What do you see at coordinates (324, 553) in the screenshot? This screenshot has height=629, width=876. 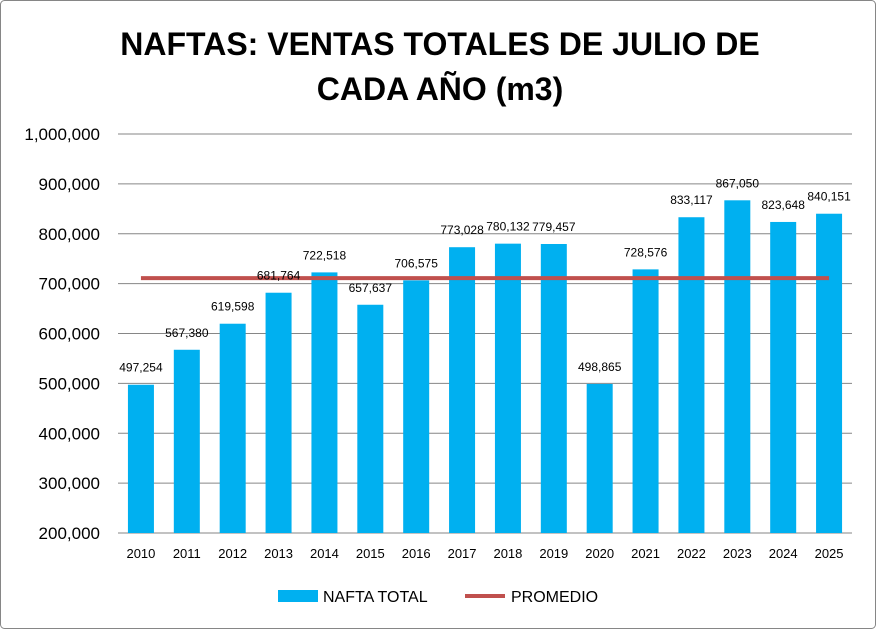 I see `x-tick-label: 2014` at bounding box center [324, 553].